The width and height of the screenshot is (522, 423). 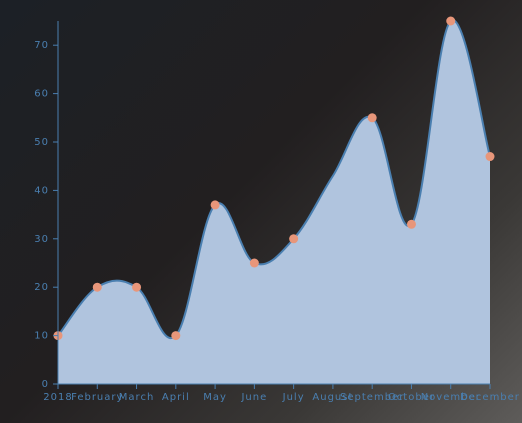 What do you see at coordinates (41, 239) in the screenshot?
I see `y-tick-label: 30` at bounding box center [41, 239].